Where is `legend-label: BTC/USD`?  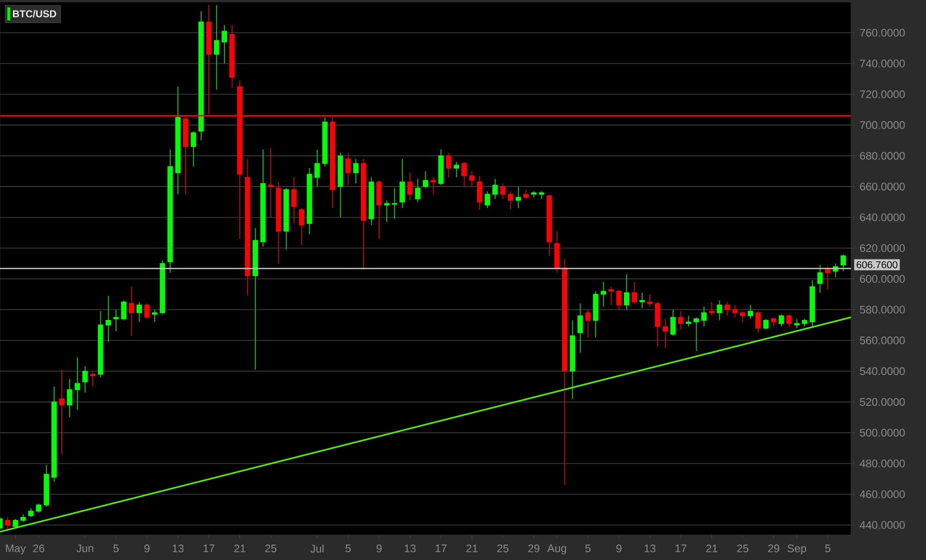
legend-label: BTC/USD is located at coordinates (34, 14).